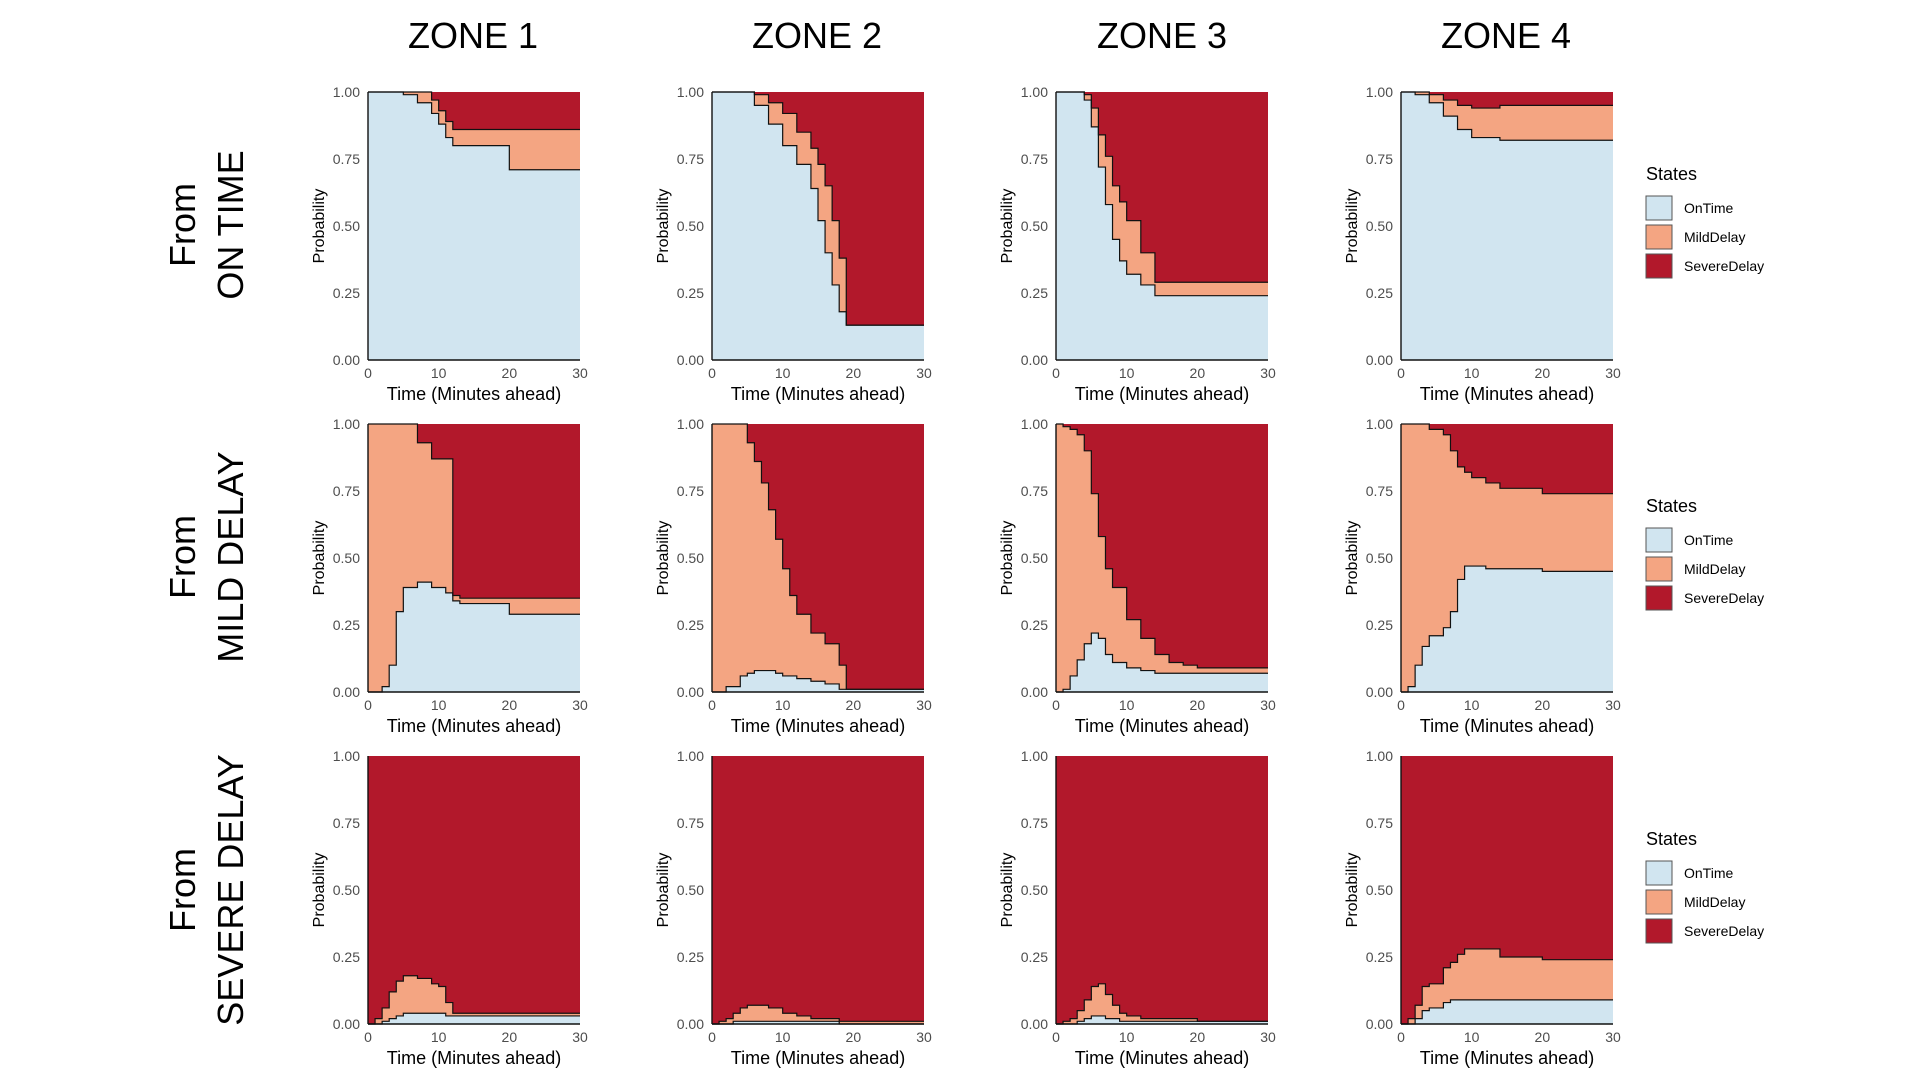 The height and width of the screenshot is (1080, 1920). What do you see at coordinates (1704, 886) in the screenshot?
I see `legend-row-3: States OnTime MildDelay SevereDelay` at bounding box center [1704, 886].